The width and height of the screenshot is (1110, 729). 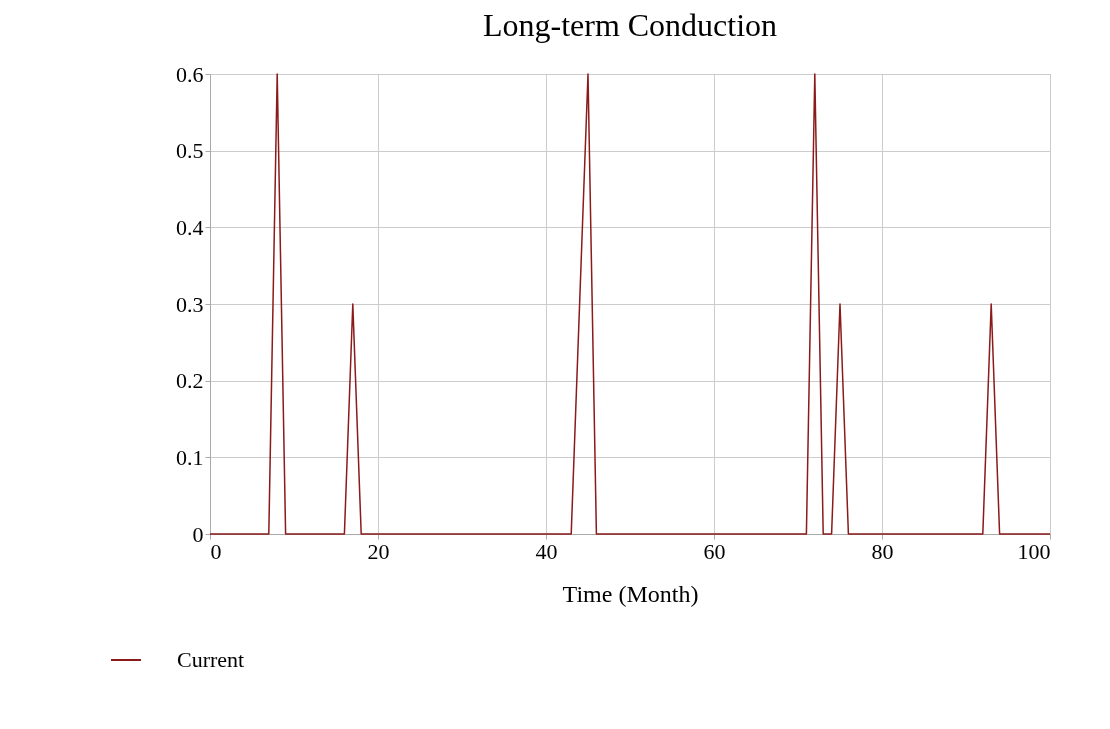 What do you see at coordinates (190, 74) in the screenshot?
I see `y-tick-label: 0.6` at bounding box center [190, 74].